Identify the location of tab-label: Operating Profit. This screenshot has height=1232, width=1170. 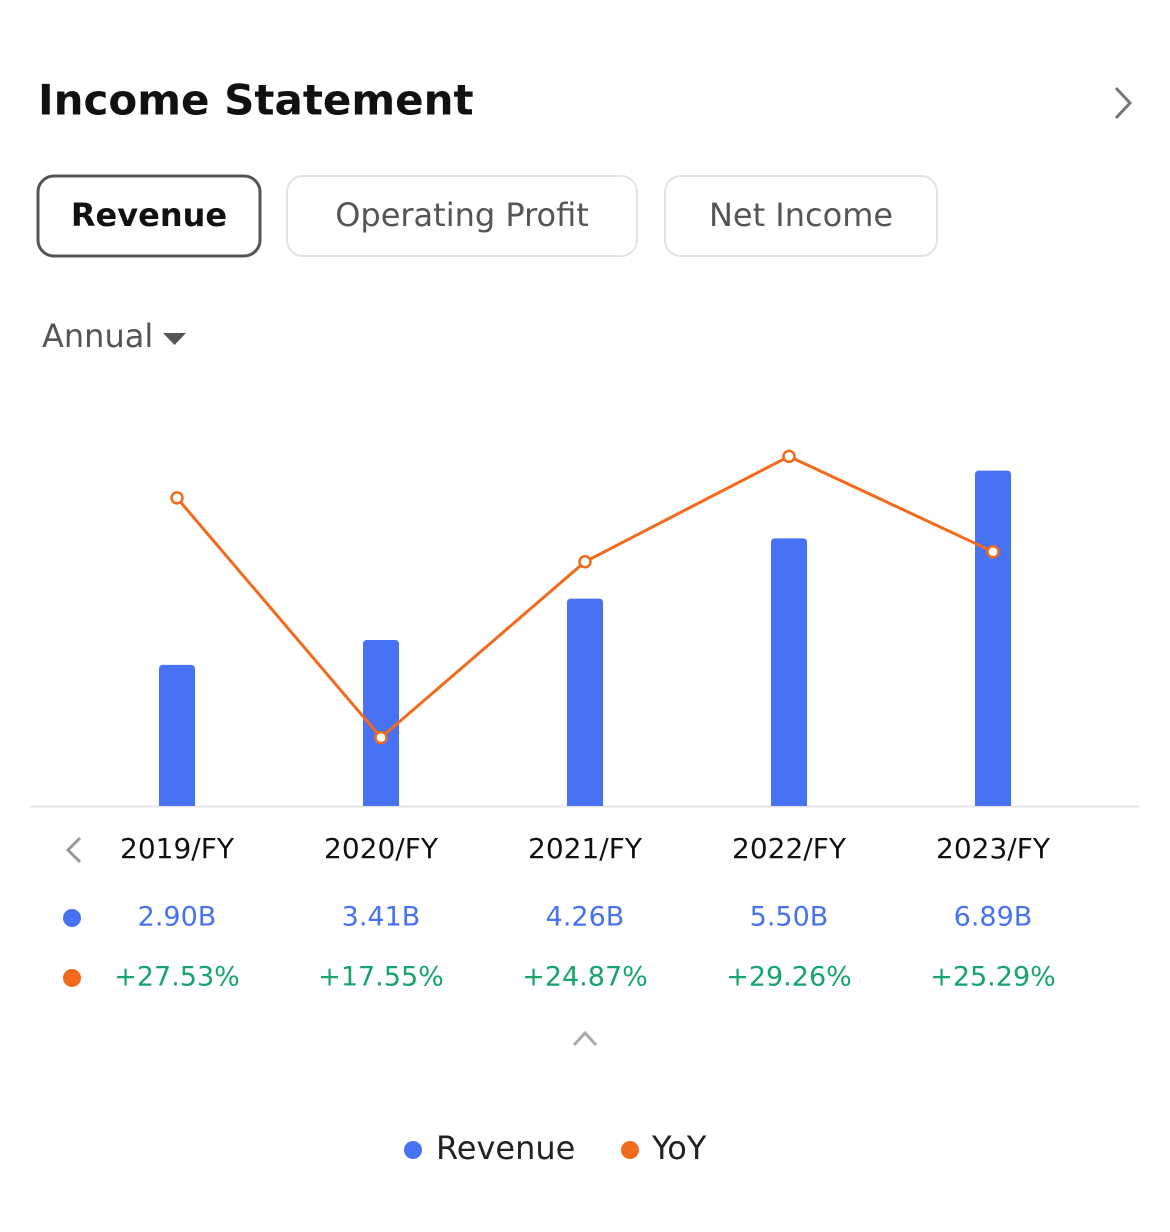
(462, 215).